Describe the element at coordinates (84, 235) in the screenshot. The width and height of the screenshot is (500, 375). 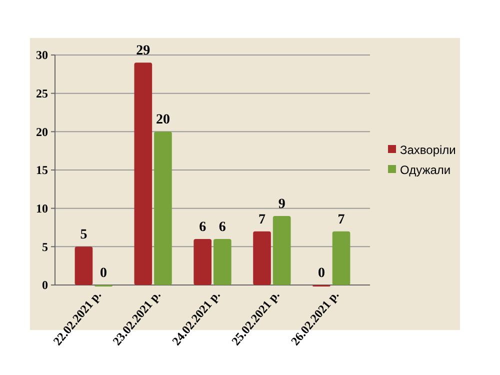
I see `data-label: 5` at that location.